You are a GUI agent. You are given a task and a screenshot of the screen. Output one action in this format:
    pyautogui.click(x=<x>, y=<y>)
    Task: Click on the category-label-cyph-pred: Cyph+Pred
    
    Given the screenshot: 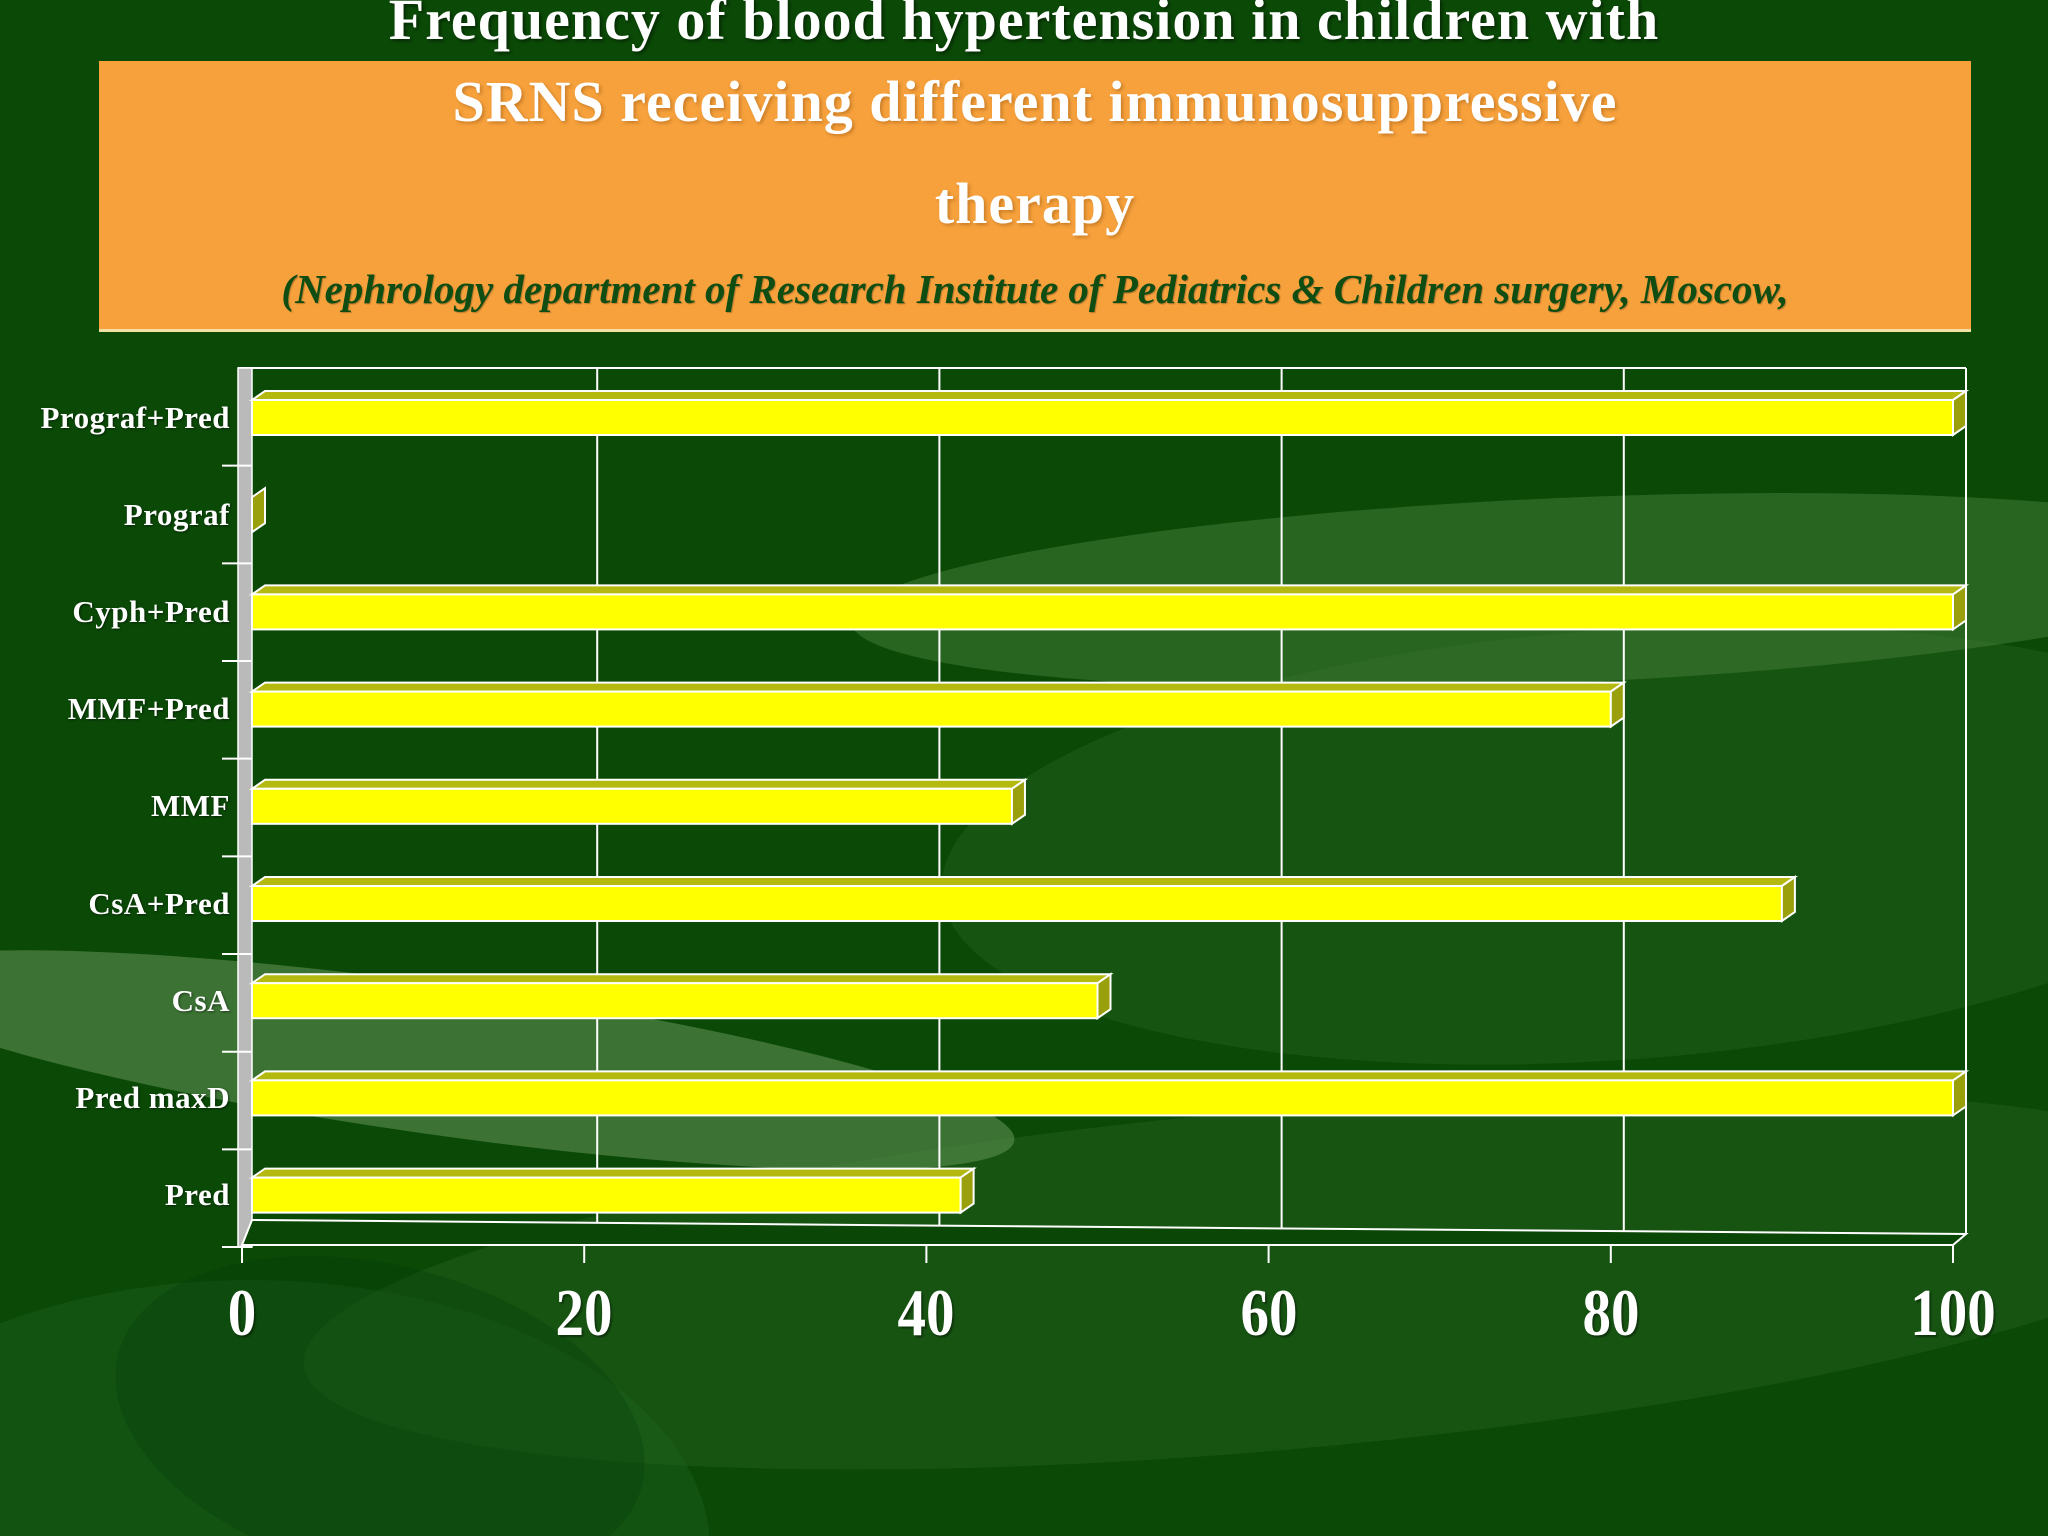 What is the action you would take?
    pyautogui.click(x=151, y=611)
    